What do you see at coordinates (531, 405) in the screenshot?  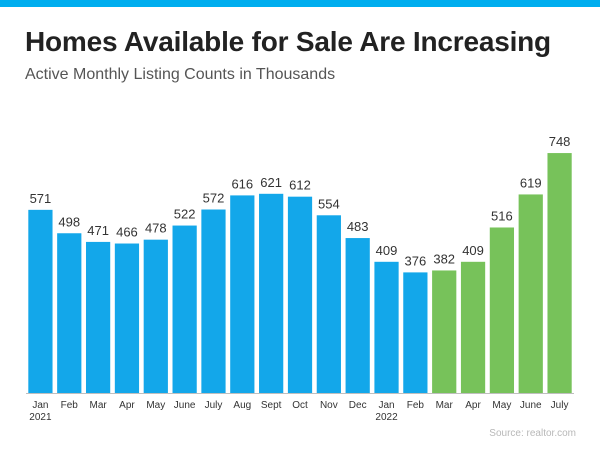 I see `category-label-17: June` at bounding box center [531, 405].